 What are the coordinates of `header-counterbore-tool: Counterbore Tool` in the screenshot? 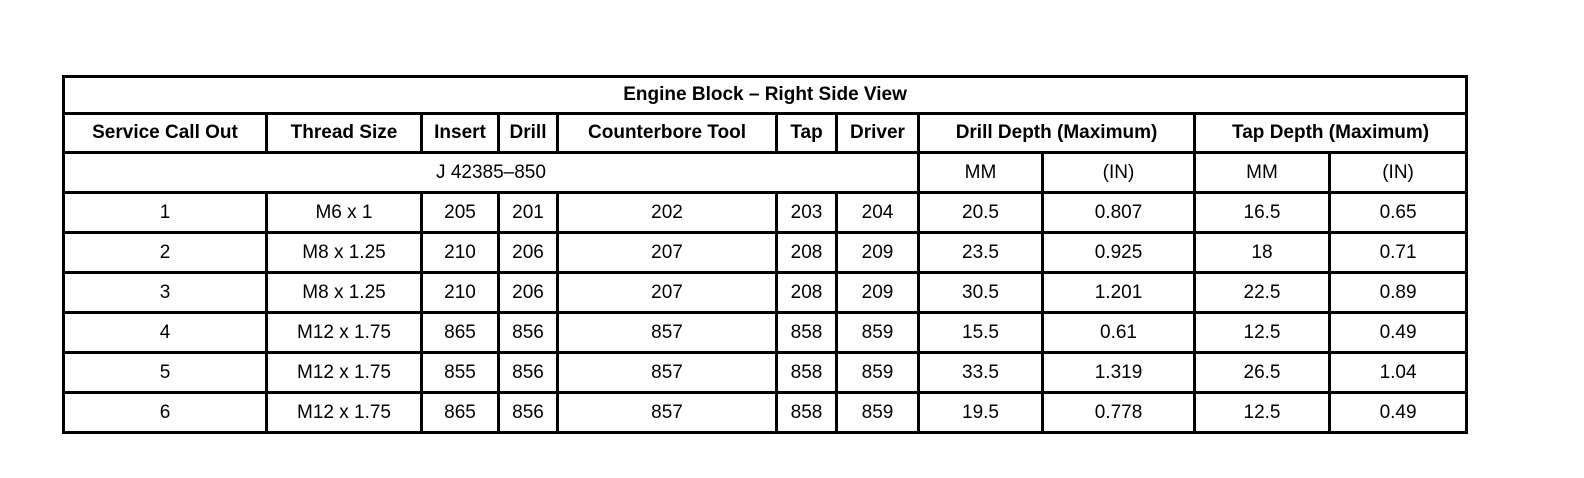 It's located at (667, 133).